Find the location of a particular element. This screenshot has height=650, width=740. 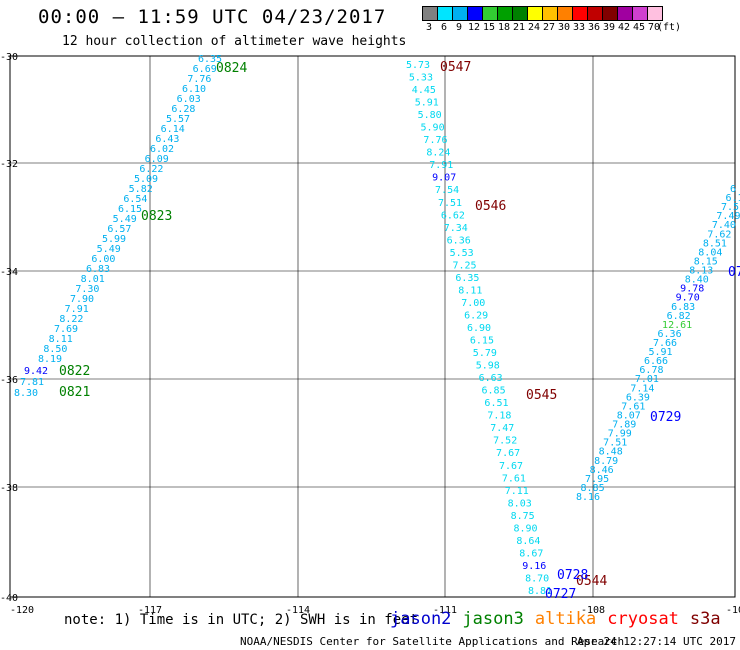

wave-height-value: 7.67 is located at coordinates (508, 453).